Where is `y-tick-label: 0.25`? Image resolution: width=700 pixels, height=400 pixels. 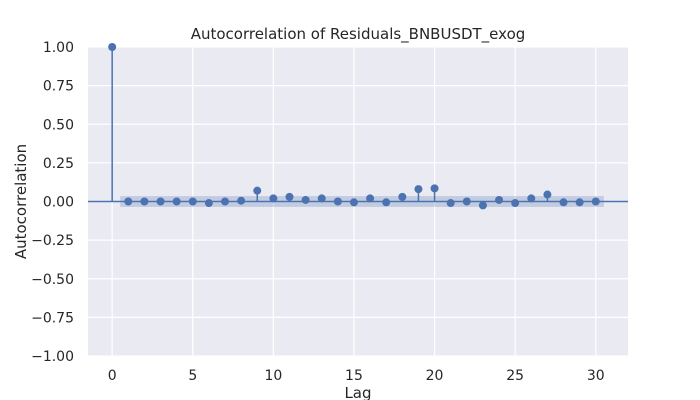
y-tick-label: 0.25 is located at coordinates (58, 164).